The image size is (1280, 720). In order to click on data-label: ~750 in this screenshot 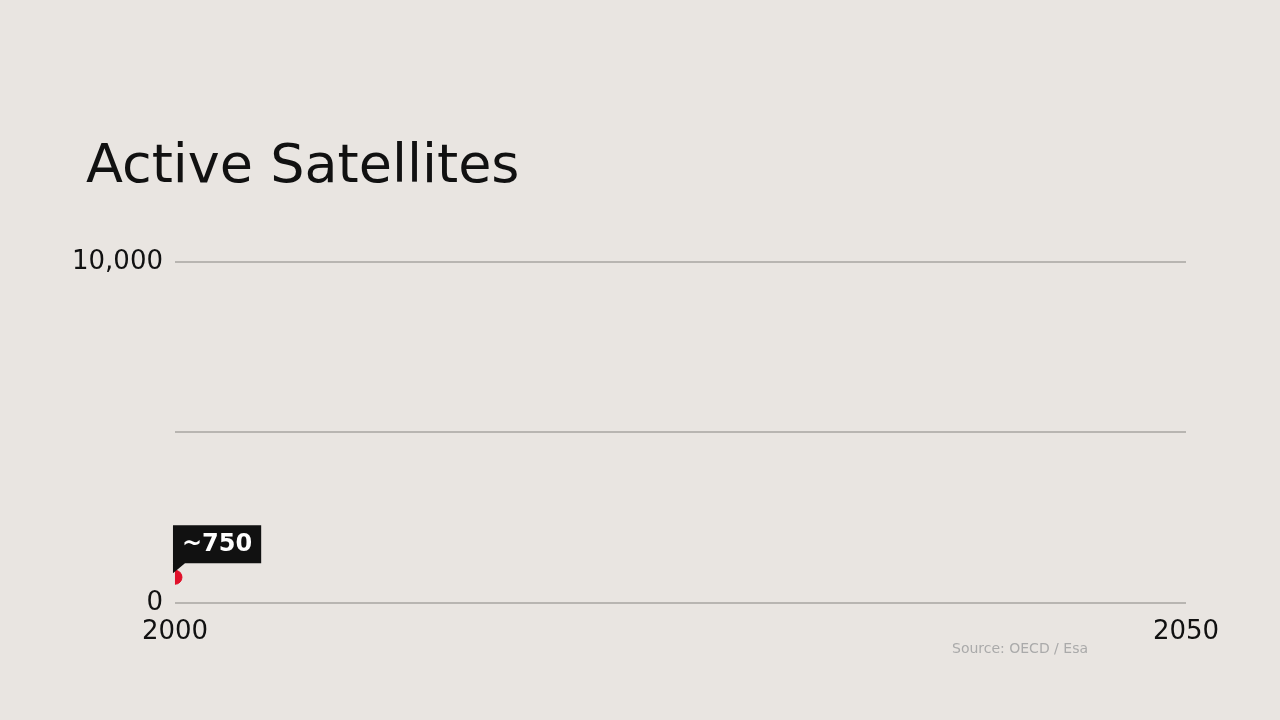, I will do `click(217, 543)`.